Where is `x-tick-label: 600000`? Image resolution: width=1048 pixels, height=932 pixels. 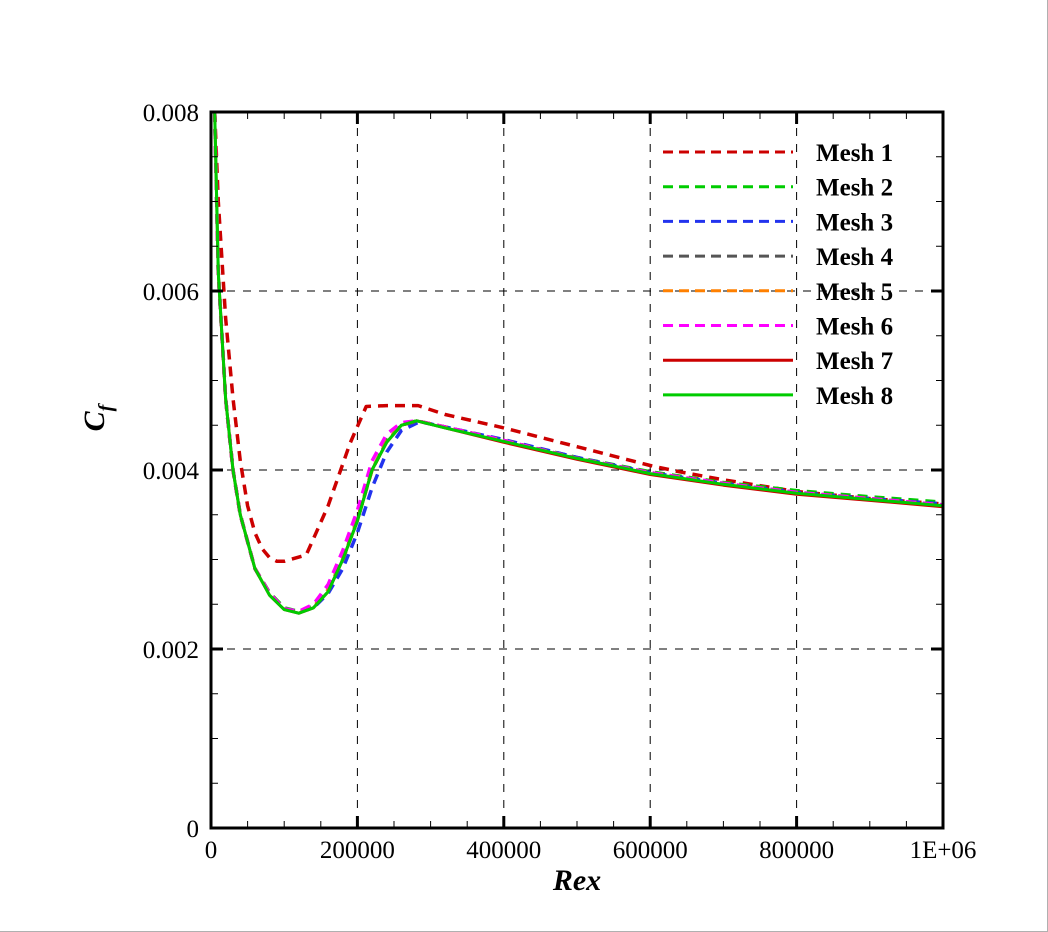 x-tick-label: 600000 is located at coordinates (650, 850).